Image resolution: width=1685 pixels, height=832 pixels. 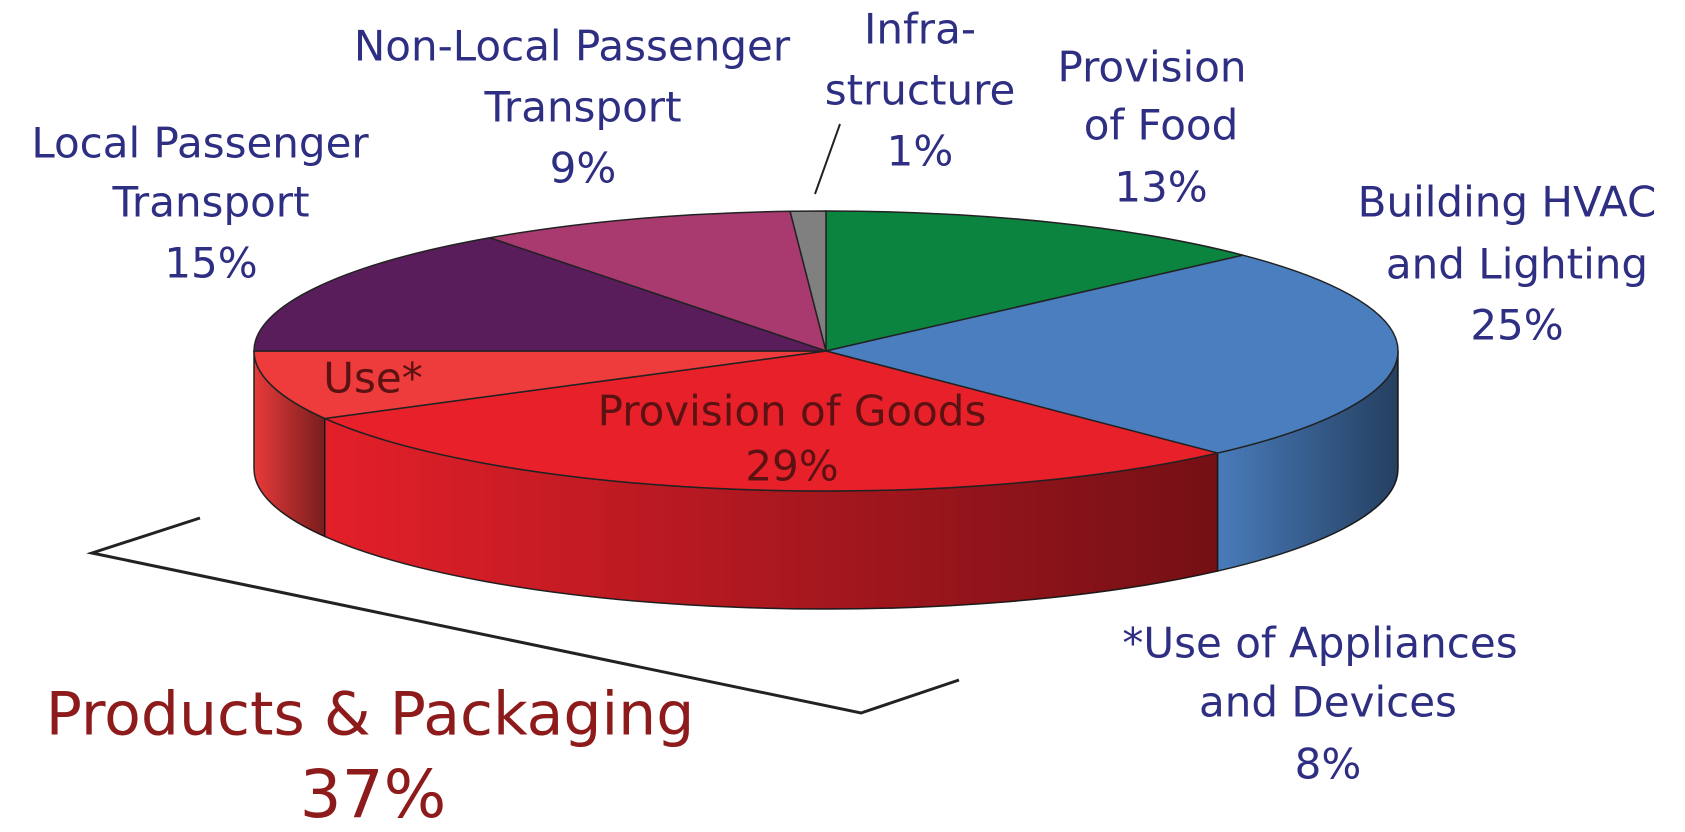 I want to click on group-bracket, so click(x=523, y=615).